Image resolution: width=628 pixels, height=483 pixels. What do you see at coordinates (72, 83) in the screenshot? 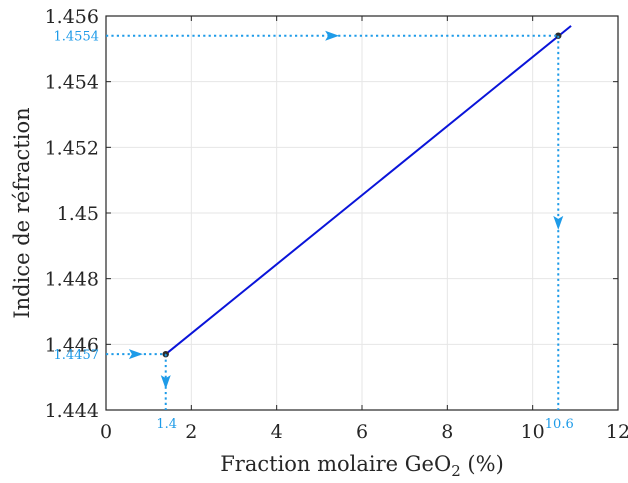
I see `y-tick-label: 1.454` at bounding box center [72, 83].